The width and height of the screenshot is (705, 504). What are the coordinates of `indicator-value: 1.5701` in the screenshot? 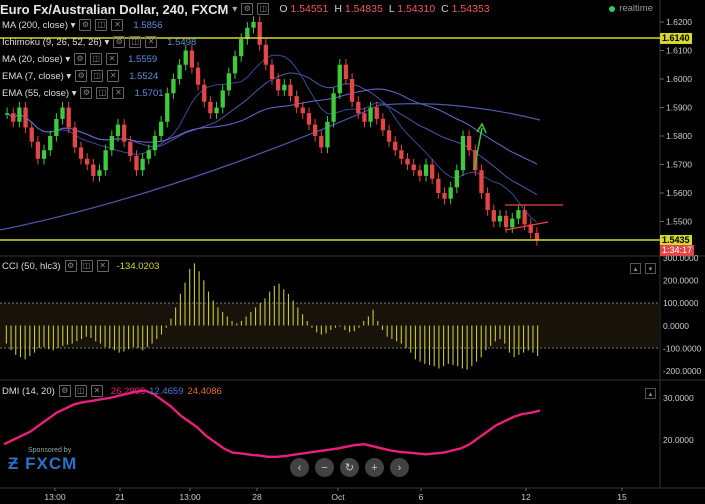 It's located at (149, 93).